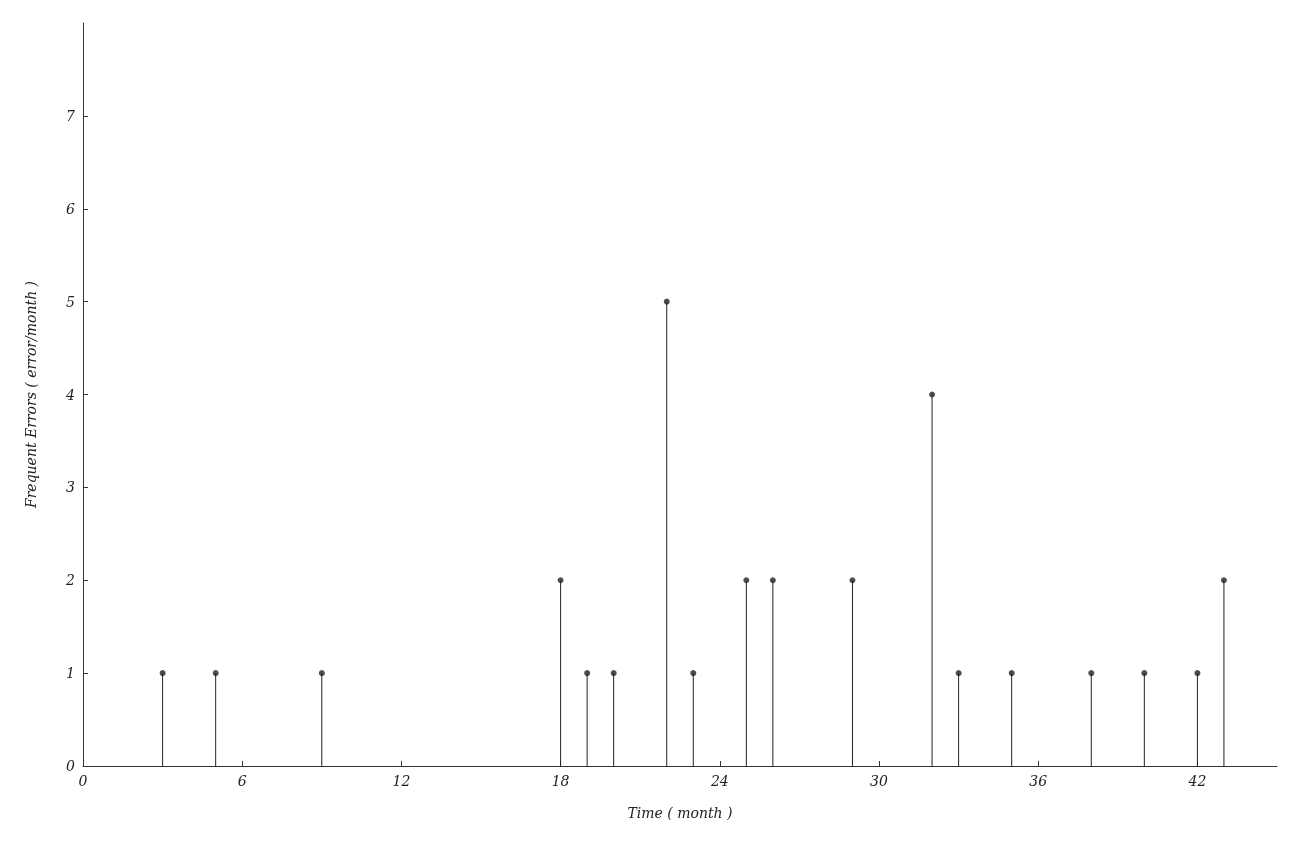 The width and height of the screenshot is (1295, 849). Describe the element at coordinates (71, 487) in the screenshot. I see `y-tick-label: 3` at that location.